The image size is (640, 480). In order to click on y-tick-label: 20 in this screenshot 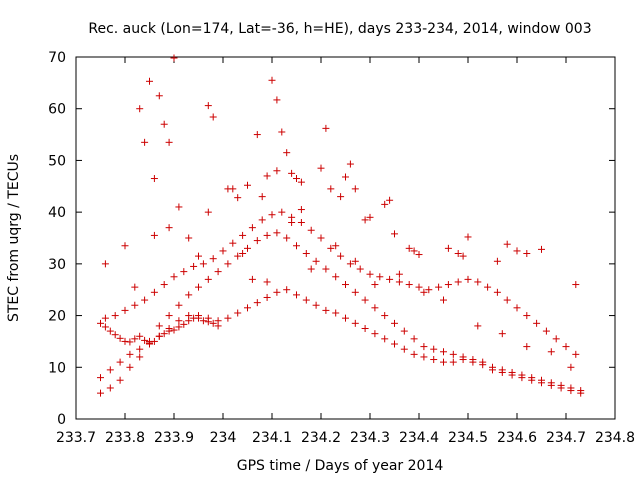, I will do `click(57, 317)`.